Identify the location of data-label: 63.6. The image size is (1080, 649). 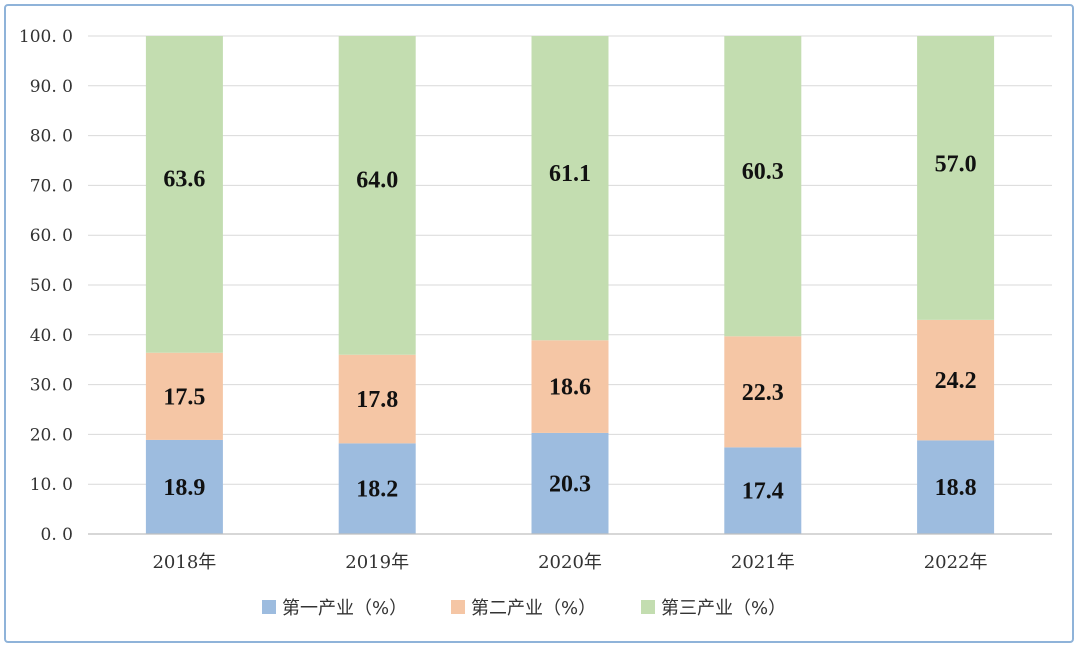
(184, 180).